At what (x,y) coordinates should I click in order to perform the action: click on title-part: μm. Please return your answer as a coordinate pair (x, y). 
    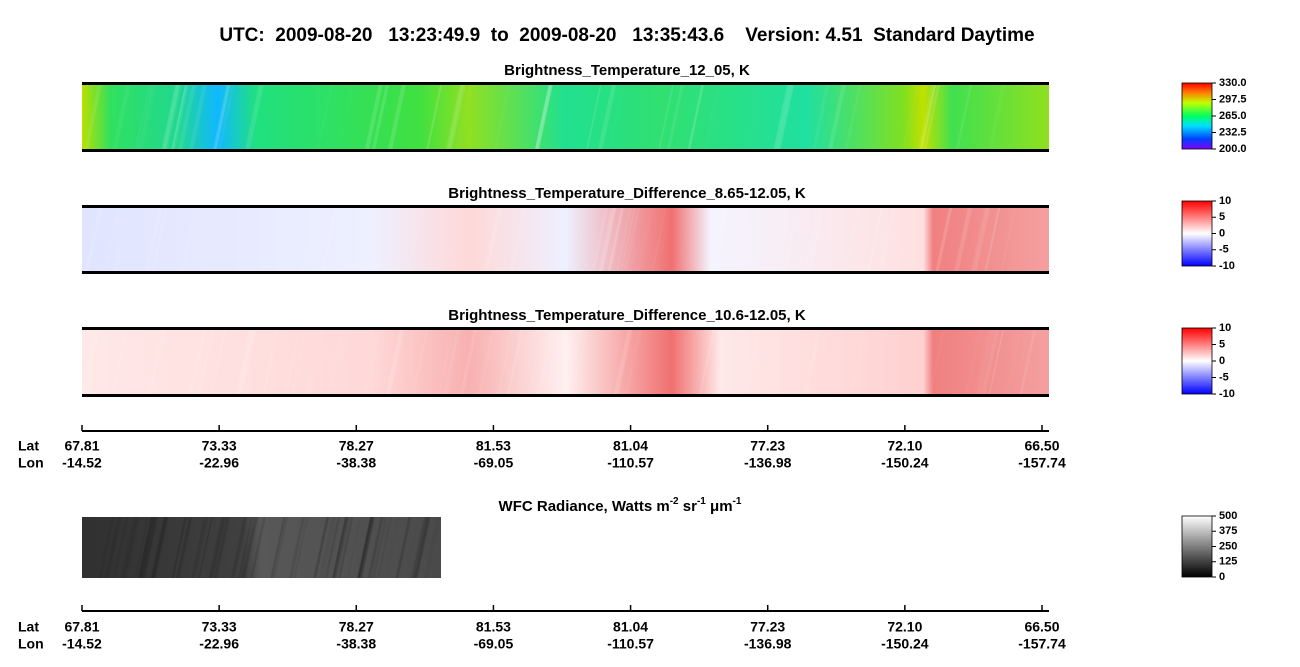
    Looking at the image, I should click on (719, 506).